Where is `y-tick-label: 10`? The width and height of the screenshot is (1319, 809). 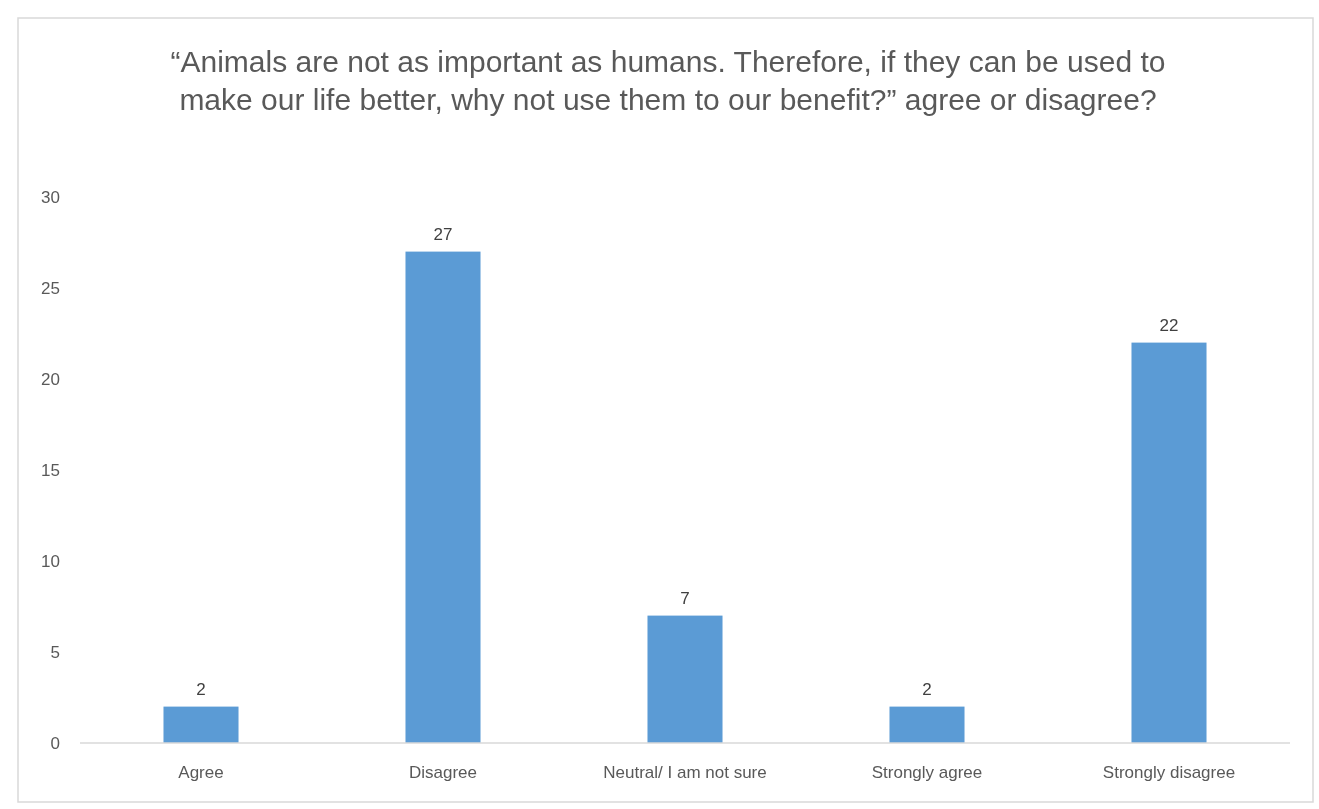
y-tick-label: 10 is located at coordinates (50, 561).